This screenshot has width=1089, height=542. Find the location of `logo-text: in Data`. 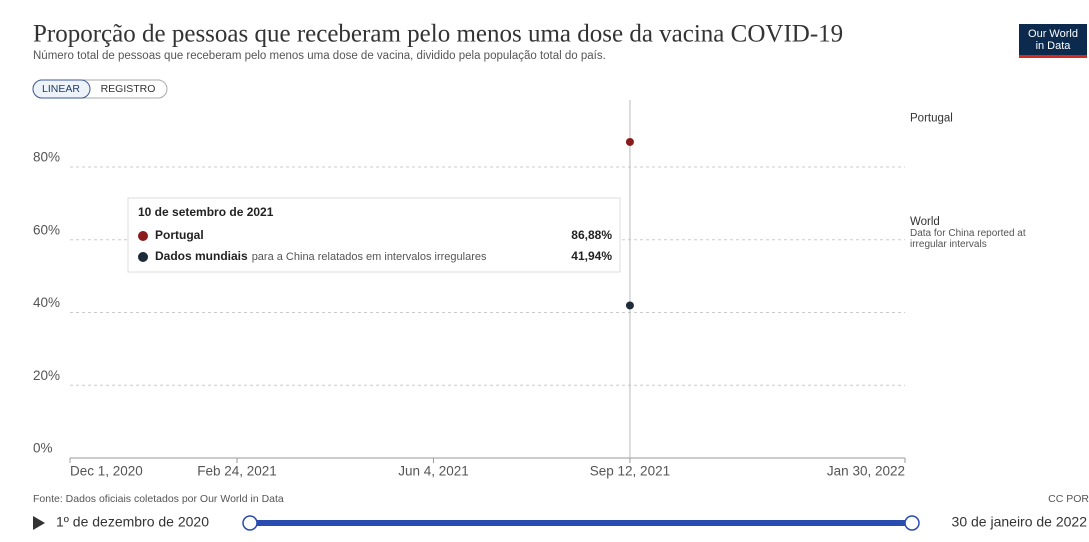

logo-text: in Data is located at coordinates (1054, 46).